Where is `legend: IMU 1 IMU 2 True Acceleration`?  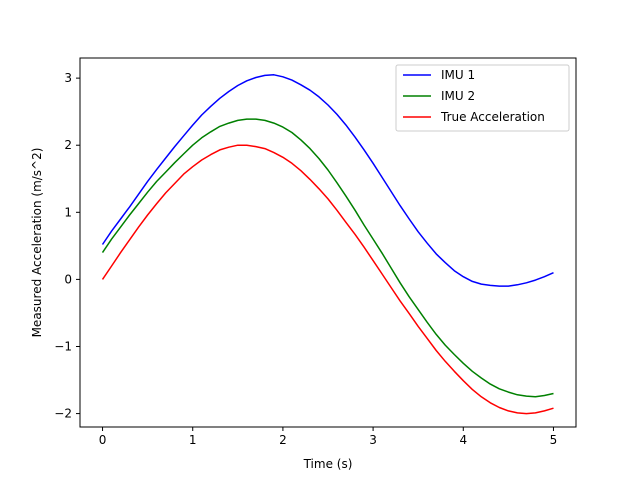
legend: IMU 1 IMU 2 True Acceleration is located at coordinates (482, 98).